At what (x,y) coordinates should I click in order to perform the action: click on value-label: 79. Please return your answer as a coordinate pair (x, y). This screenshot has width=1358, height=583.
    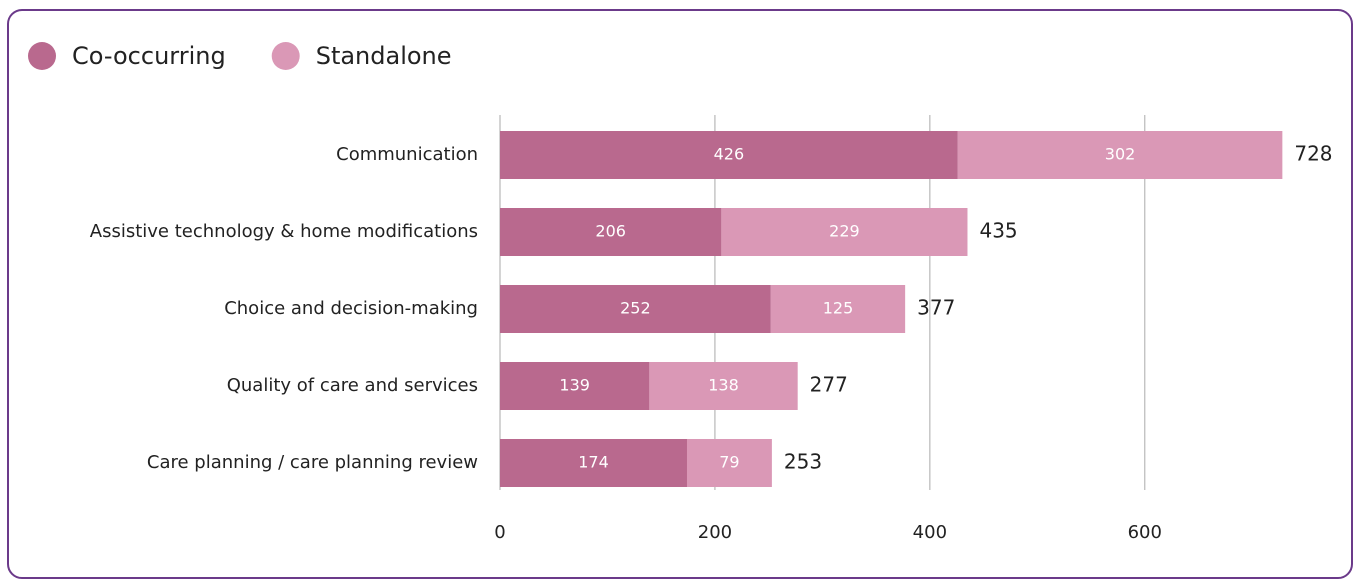
    Looking at the image, I should click on (729, 462).